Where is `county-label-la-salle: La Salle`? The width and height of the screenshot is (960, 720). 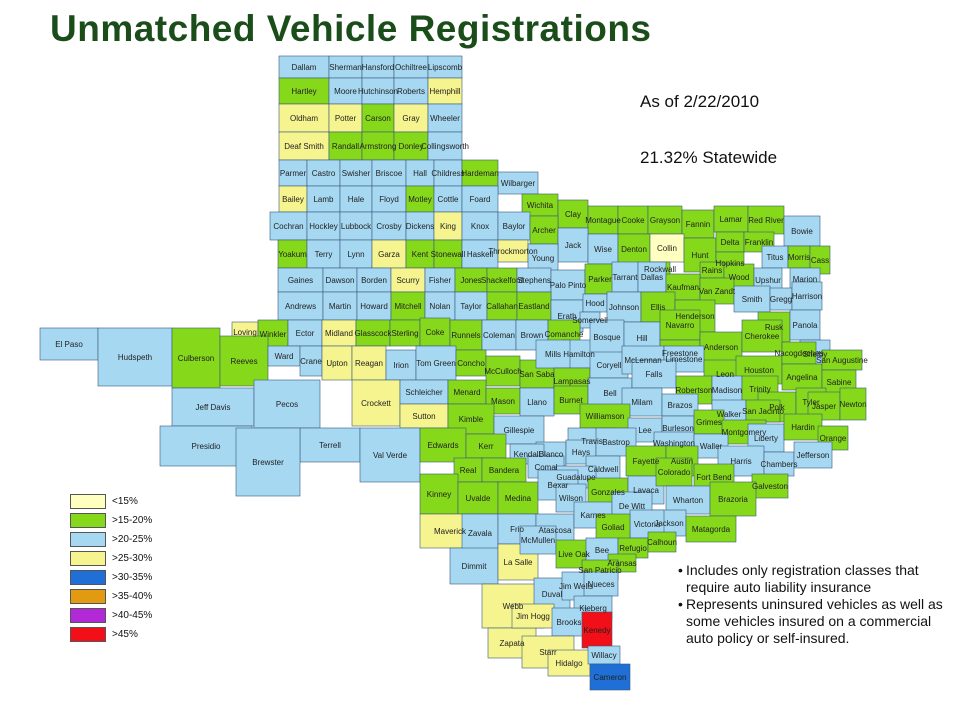 county-label-la-salle: La Salle is located at coordinates (518, 562).